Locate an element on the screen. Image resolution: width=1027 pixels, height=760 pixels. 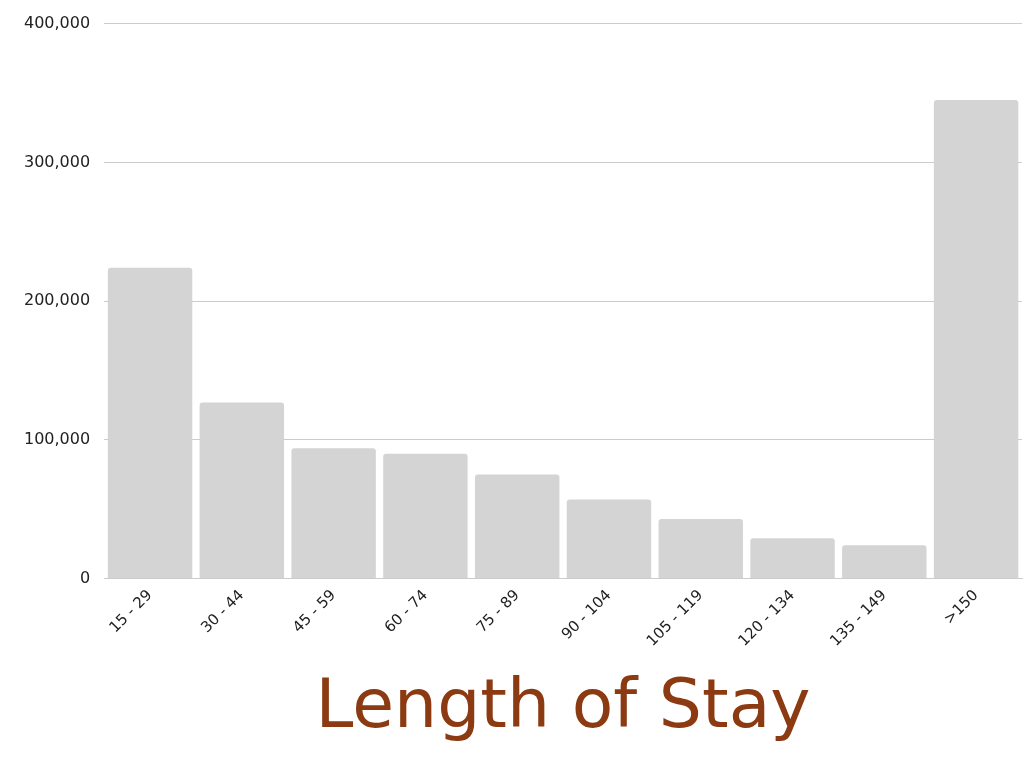
y-tick-label: 100,000 is located at coordinates (57, 439).